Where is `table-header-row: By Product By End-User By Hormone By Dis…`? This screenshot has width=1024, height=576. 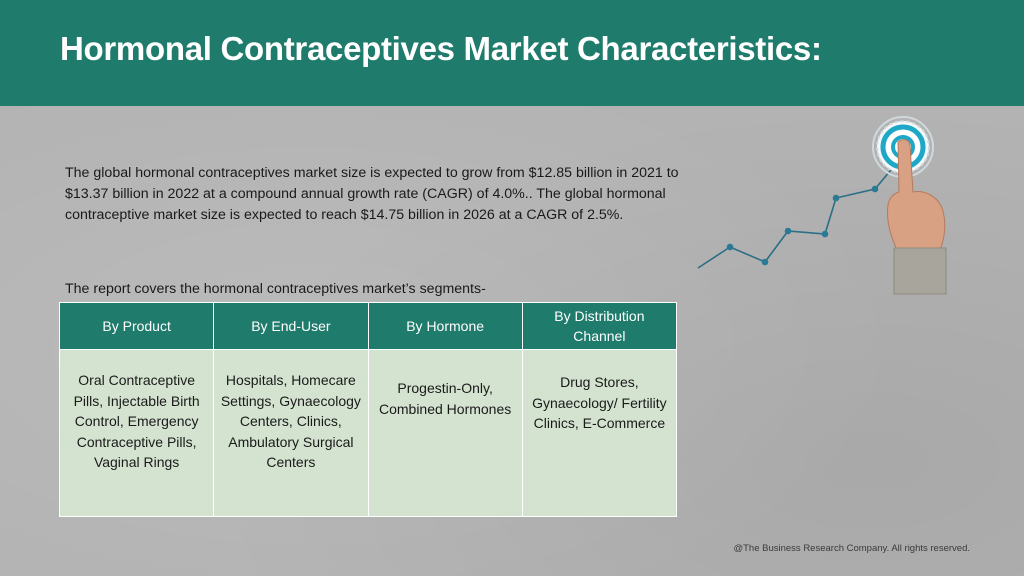
table-header-row: By Product By End-User By Hormone By Dis… is located at coordinates (368, 326).